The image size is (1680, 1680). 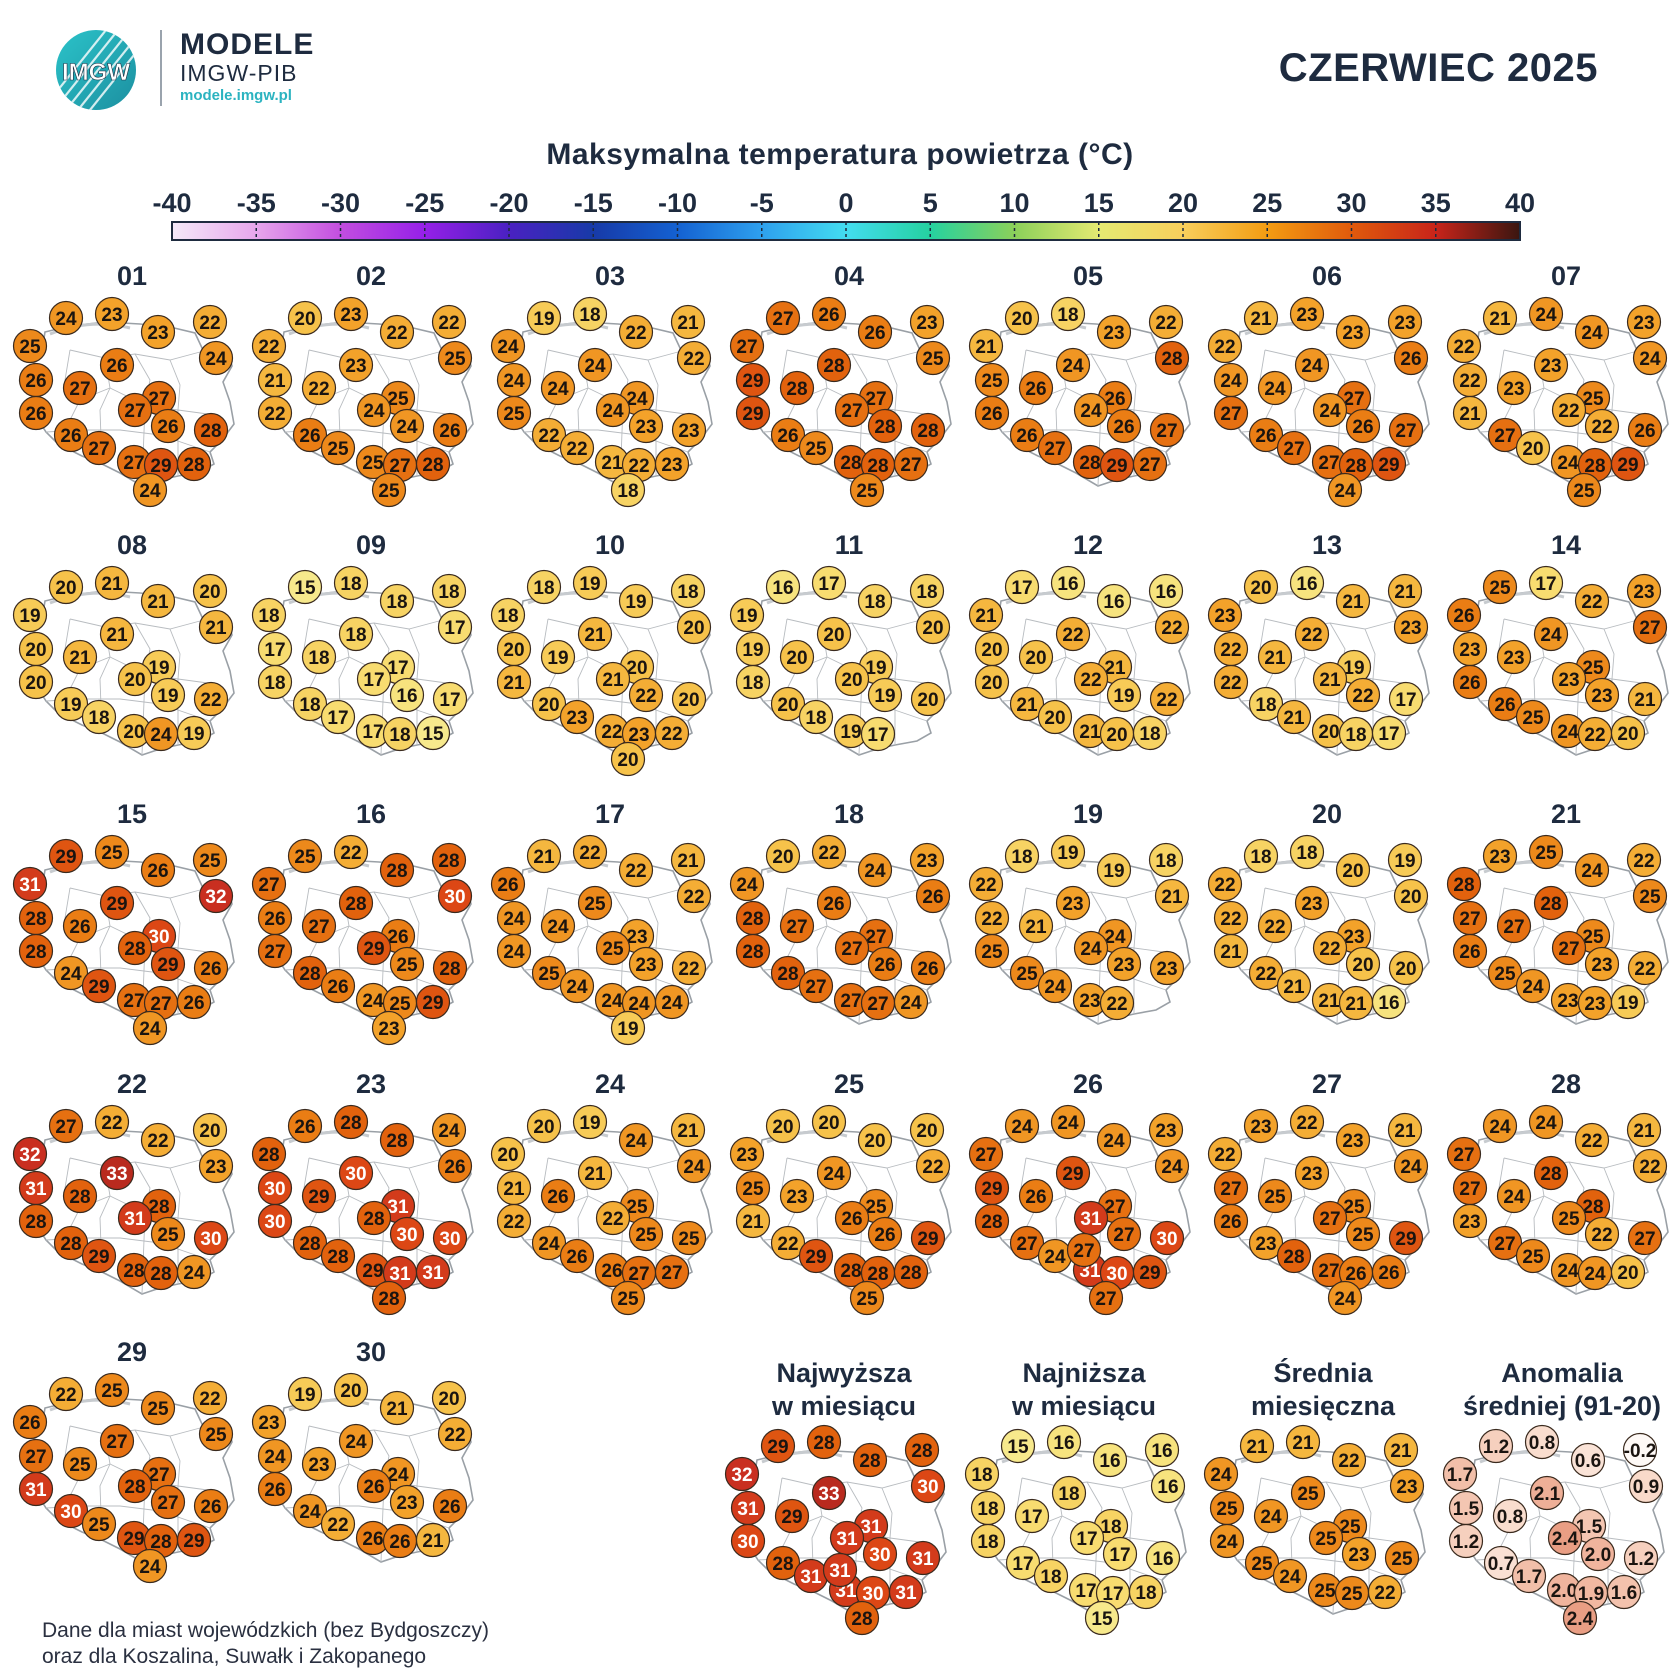 I want to click on city-value: 30, so click(x=879, y=1555).